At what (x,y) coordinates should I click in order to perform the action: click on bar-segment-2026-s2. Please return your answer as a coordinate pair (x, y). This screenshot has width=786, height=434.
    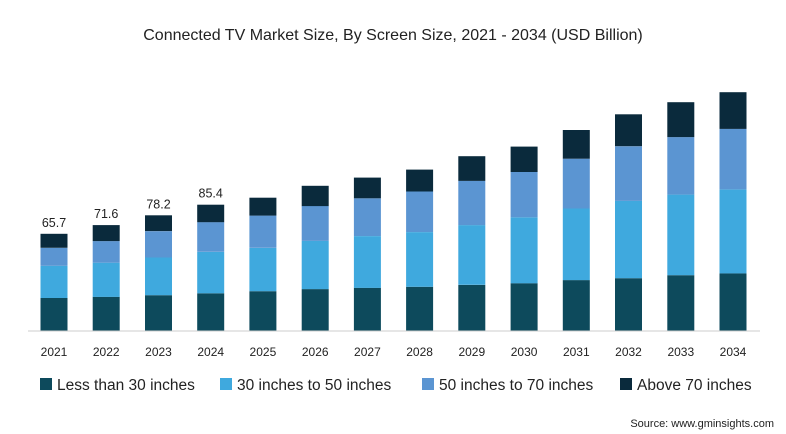
    Looking at the image, I should click on (315, 223).